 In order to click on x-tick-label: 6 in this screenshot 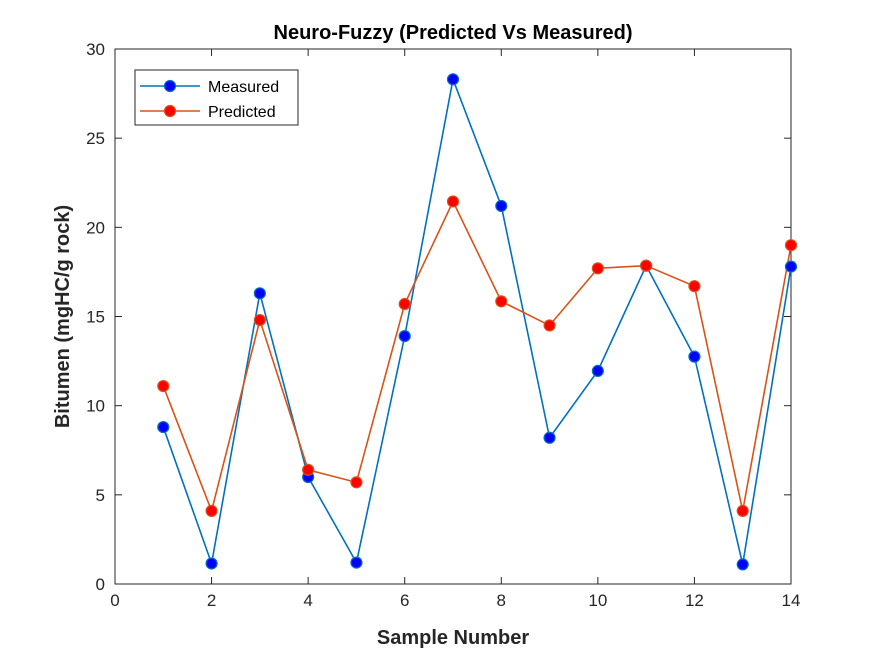, I will do `click(404, 600)`.